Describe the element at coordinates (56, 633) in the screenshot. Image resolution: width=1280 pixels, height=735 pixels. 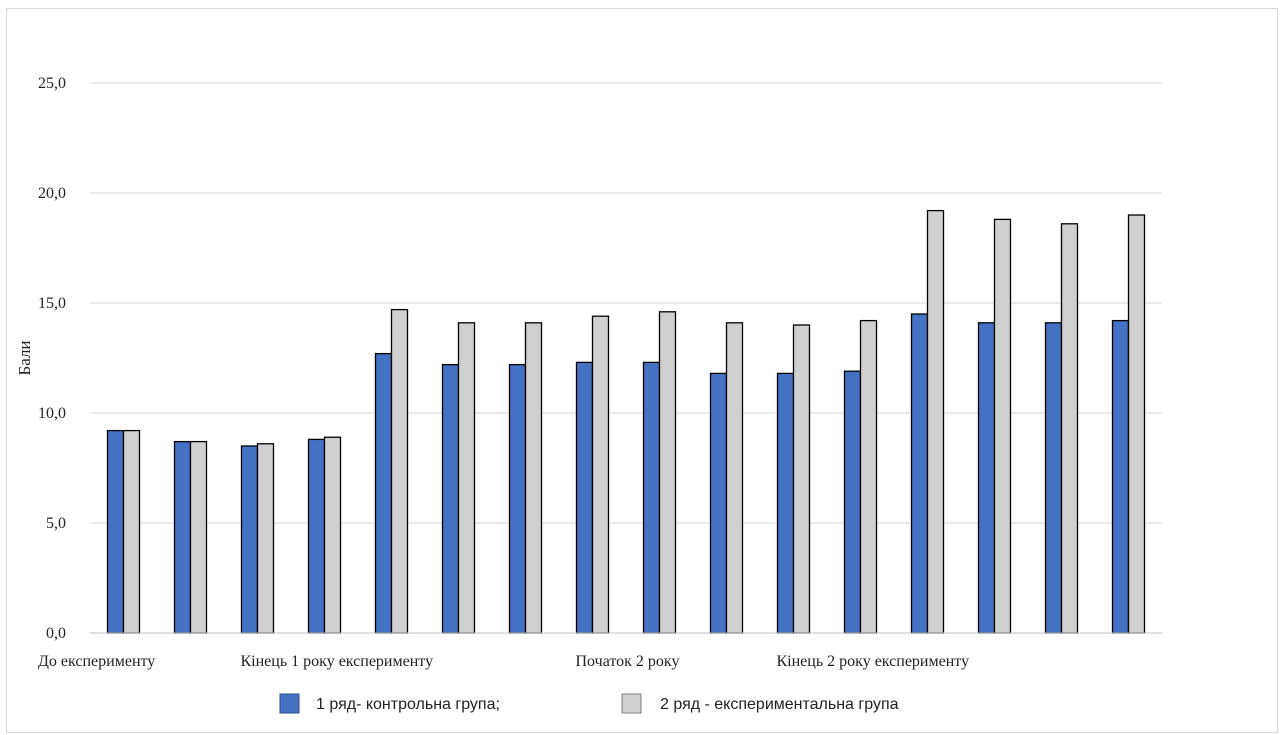
I see `y-tick-label: 0,0` at that location.